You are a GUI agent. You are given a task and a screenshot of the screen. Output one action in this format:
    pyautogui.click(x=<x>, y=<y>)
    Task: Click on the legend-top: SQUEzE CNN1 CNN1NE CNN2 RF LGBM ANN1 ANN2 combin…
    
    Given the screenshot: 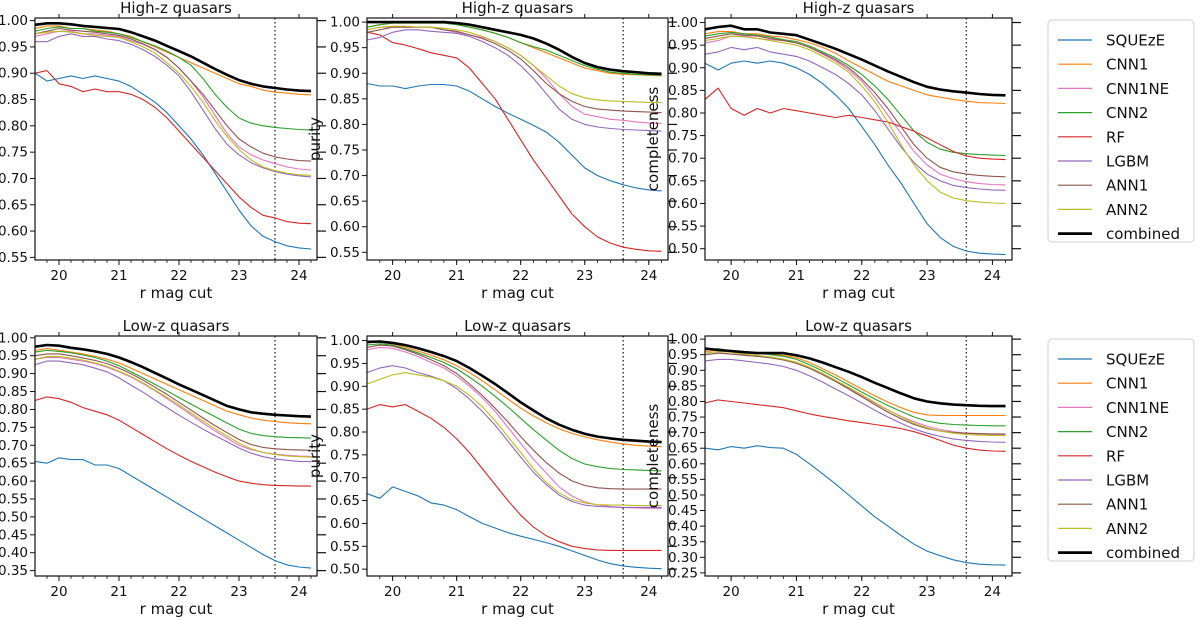 What is the action you would take?
    pyautogui.click(x=1121, y=131)
    